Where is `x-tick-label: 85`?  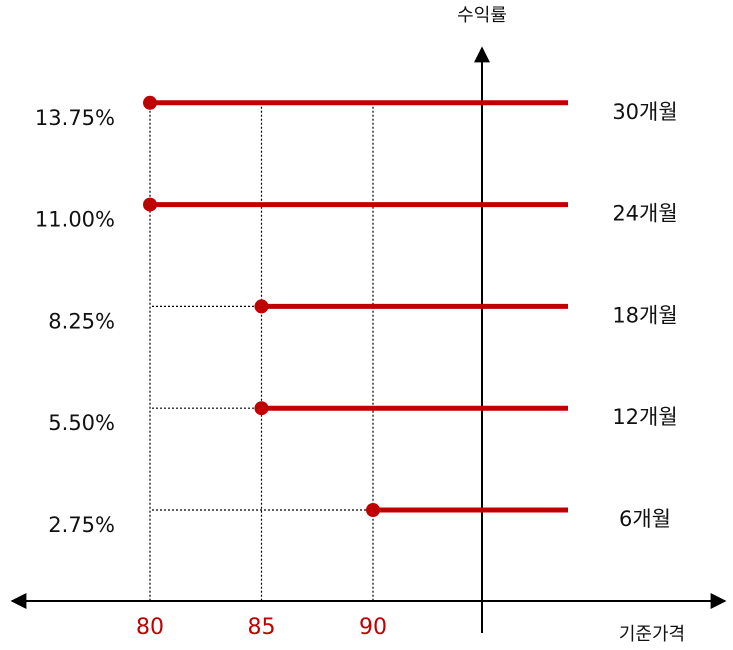 x-tick-label: 85 is located at coordinates (262, 627).